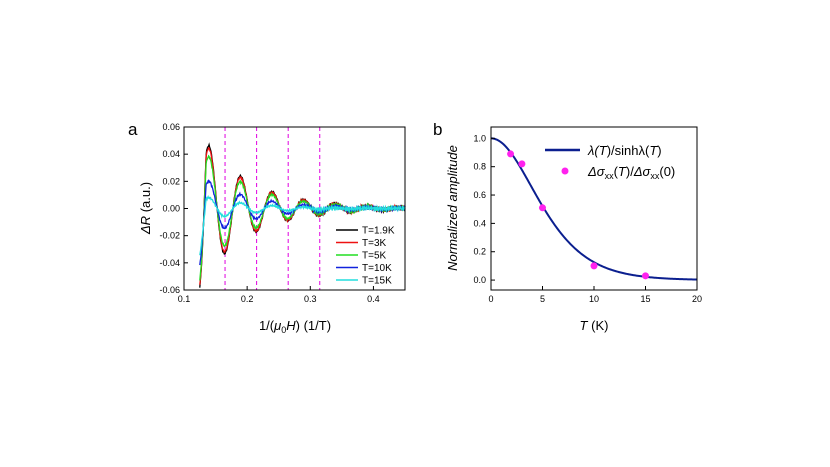  What do you see at coordinates (171, 209) in the screenshot?
I see `y-tick-label: 0.00` at bounding box center [171, 209].